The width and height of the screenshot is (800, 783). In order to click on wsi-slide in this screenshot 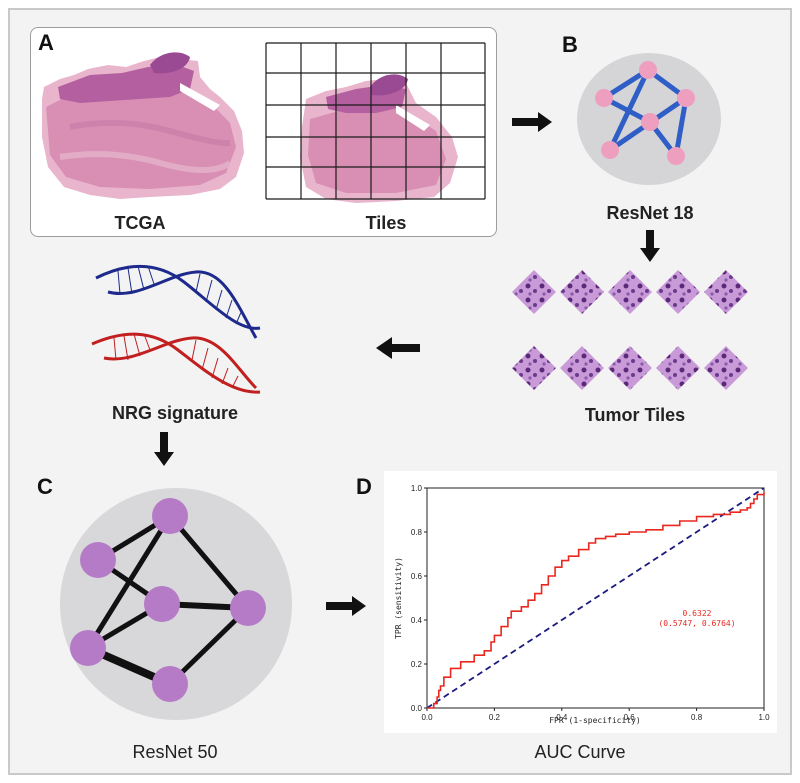, I will do `click(143, 125)`.